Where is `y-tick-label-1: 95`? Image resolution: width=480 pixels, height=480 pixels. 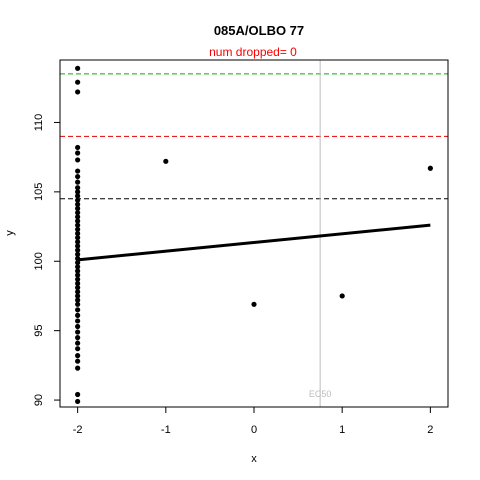
y-tick-label-1: 95 is located at coordinates (39, 331).